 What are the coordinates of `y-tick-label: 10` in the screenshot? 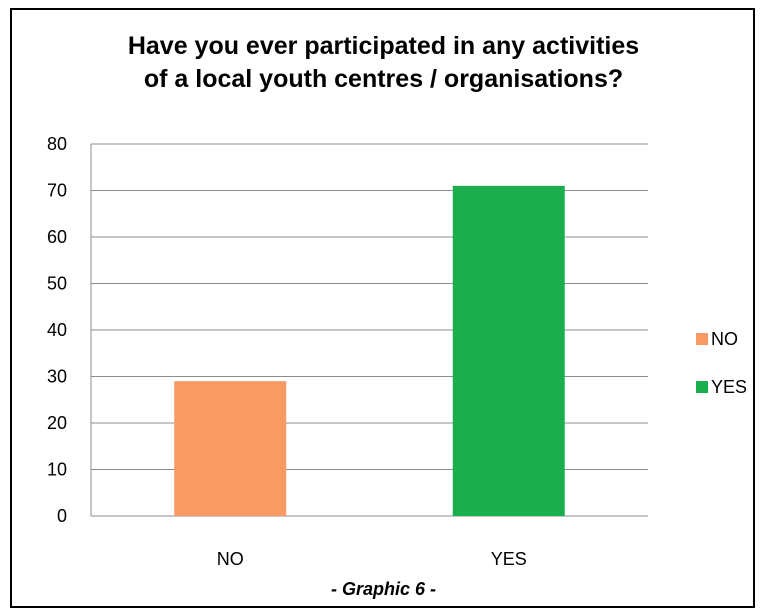 It's located at (57, 470).